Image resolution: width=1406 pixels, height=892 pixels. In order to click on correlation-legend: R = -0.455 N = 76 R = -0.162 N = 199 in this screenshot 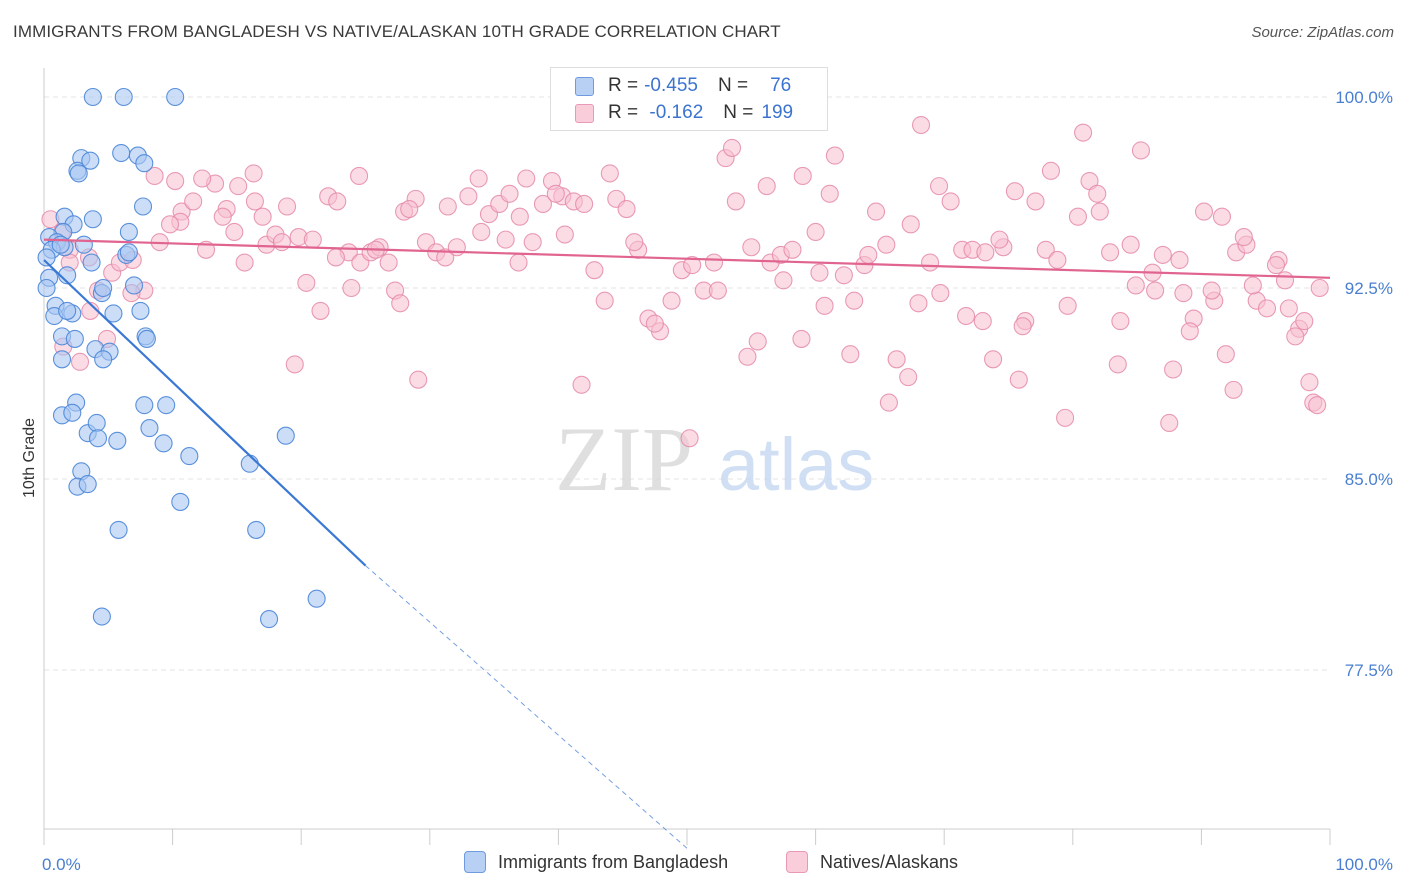, I will do `click(689, 99)`.